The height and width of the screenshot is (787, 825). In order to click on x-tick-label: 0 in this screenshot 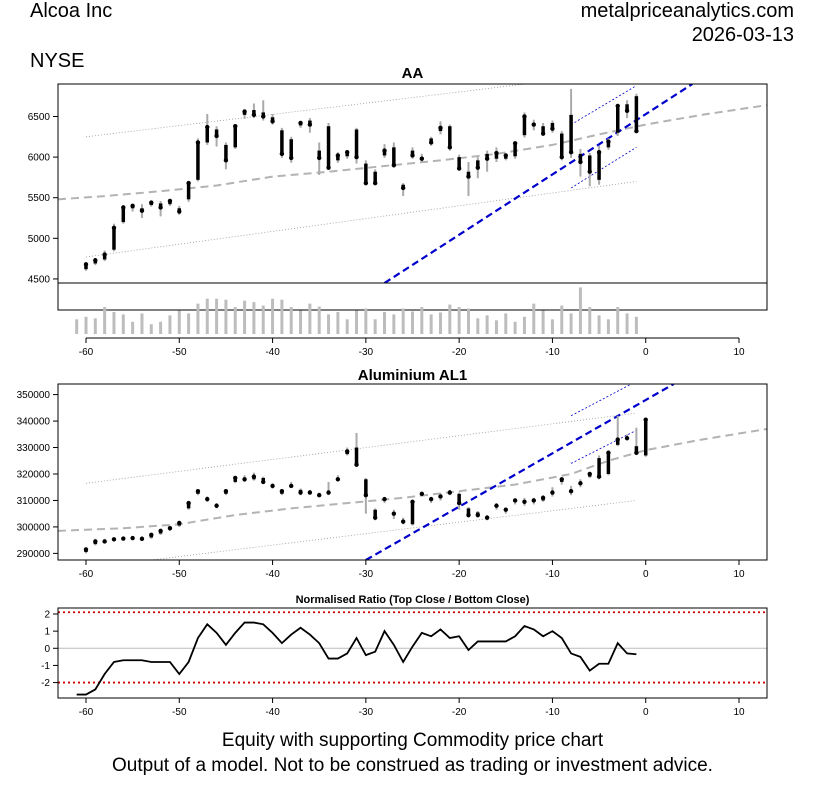, I will do `click(646, 574)`.